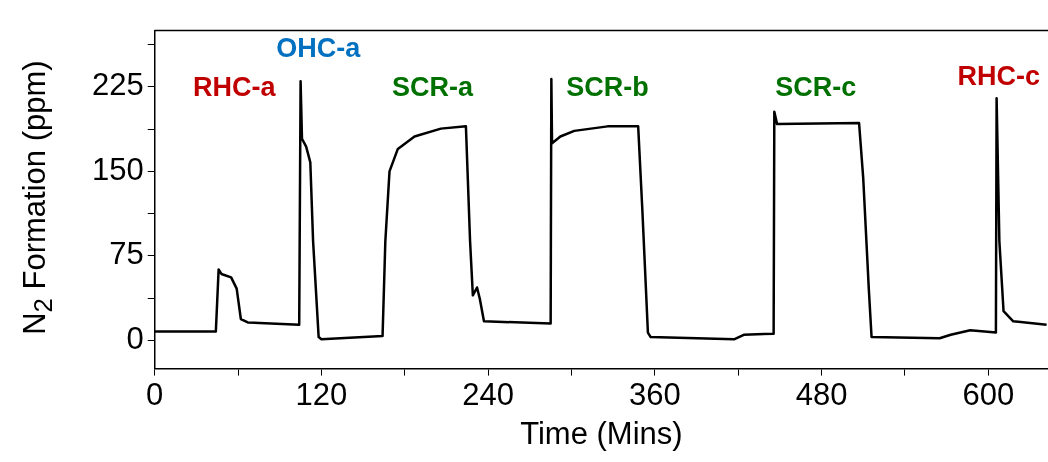  What do you see at coordinates (117, 169) in the screenshot?
I see `y-tick-label: 150` at bounding box center [117, 169].